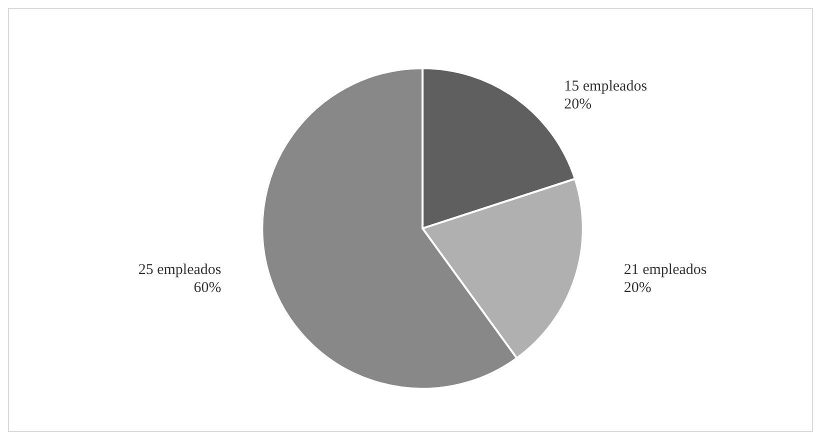 The width and height of the screenshot is (821, 440). What do you see at coordinates (180, 270) in the screenshot?
I see `slice-label: 25 empleados` at bounding box center [180, 270].